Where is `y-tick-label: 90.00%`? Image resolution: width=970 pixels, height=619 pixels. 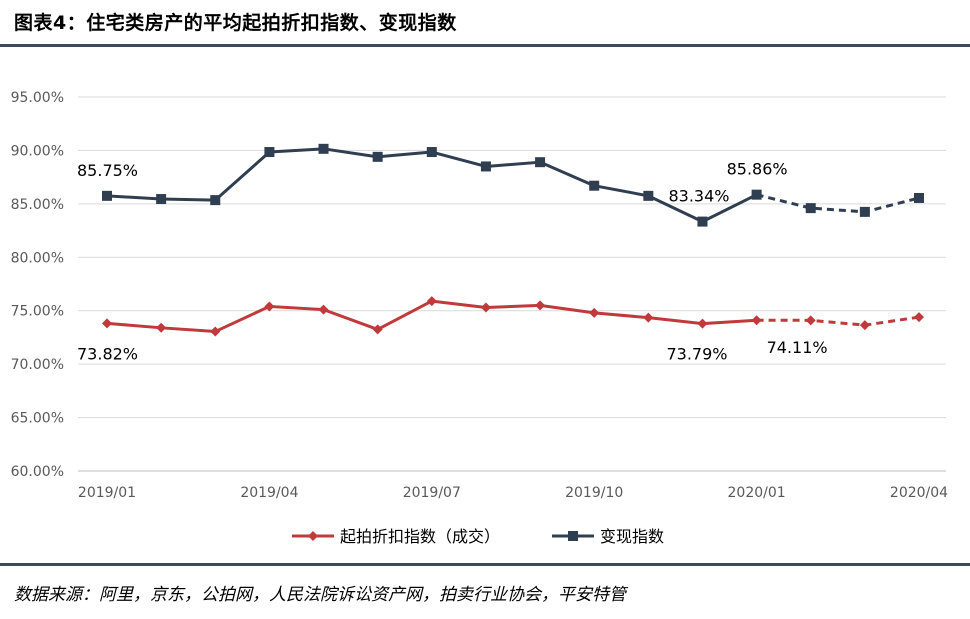
y-tick-label: 90.00% is located at coordinates (37, 151).